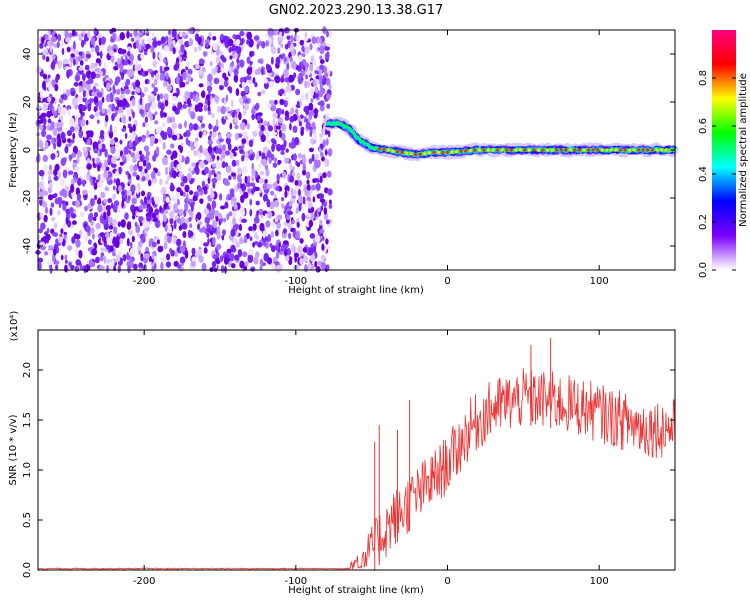 The height and width of the screenshot is (600, 750). What do you see at coordinates (27, 520) in the screenshot?
I see `y-tick-label: 0.5` at bounding box center [27, 520].